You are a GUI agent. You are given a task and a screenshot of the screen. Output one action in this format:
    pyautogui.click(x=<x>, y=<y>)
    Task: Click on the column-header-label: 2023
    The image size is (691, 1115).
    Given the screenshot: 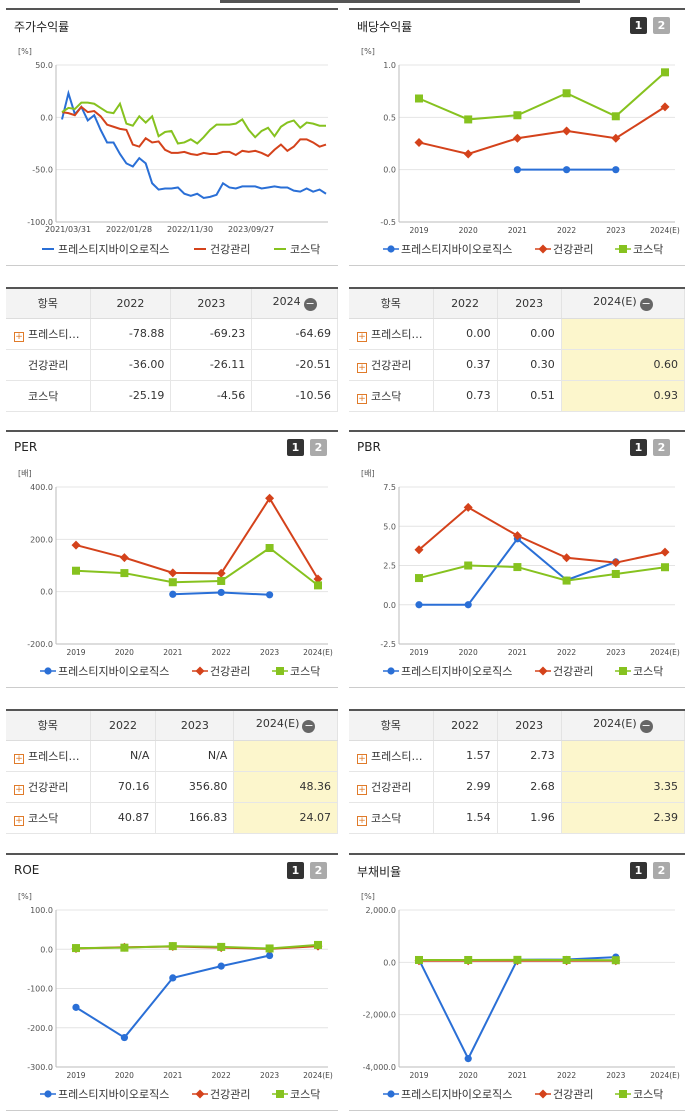 What is the action you would take?
    pyautogui.click(x=211, y=303)
    